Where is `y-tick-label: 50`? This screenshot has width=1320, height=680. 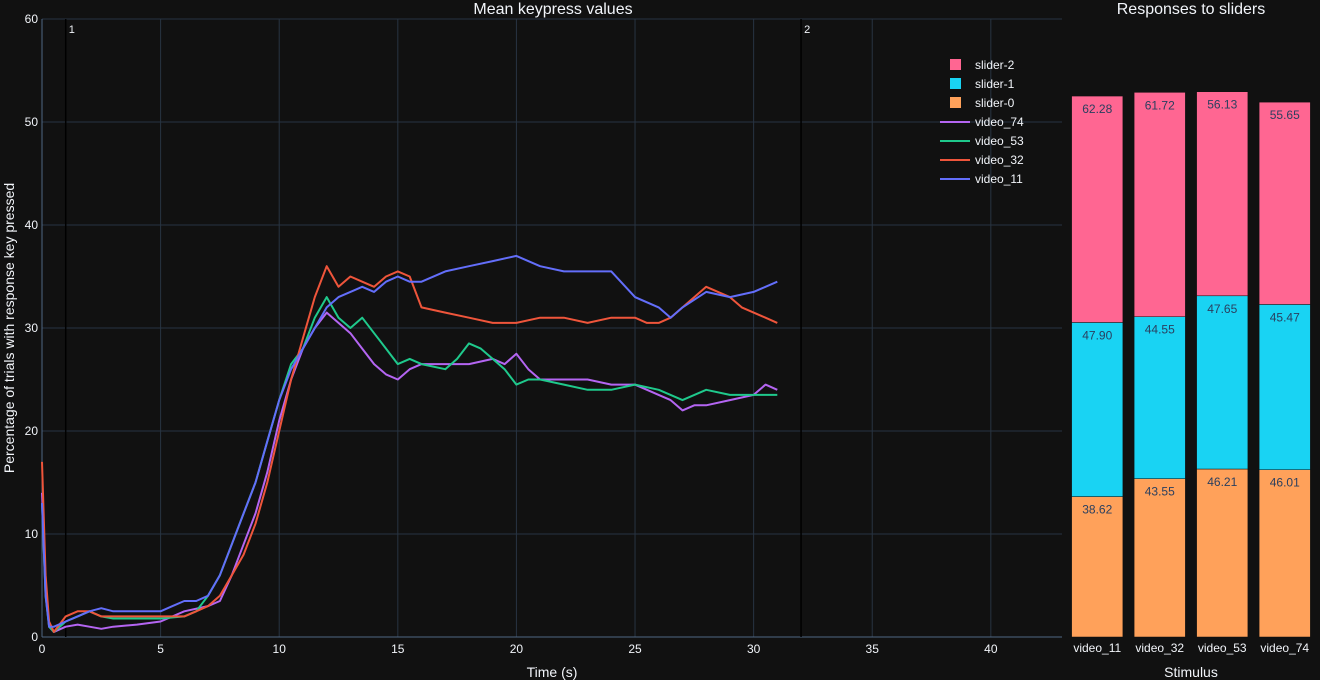
y-tick-label: 50 is located at coordinates (32, 122).